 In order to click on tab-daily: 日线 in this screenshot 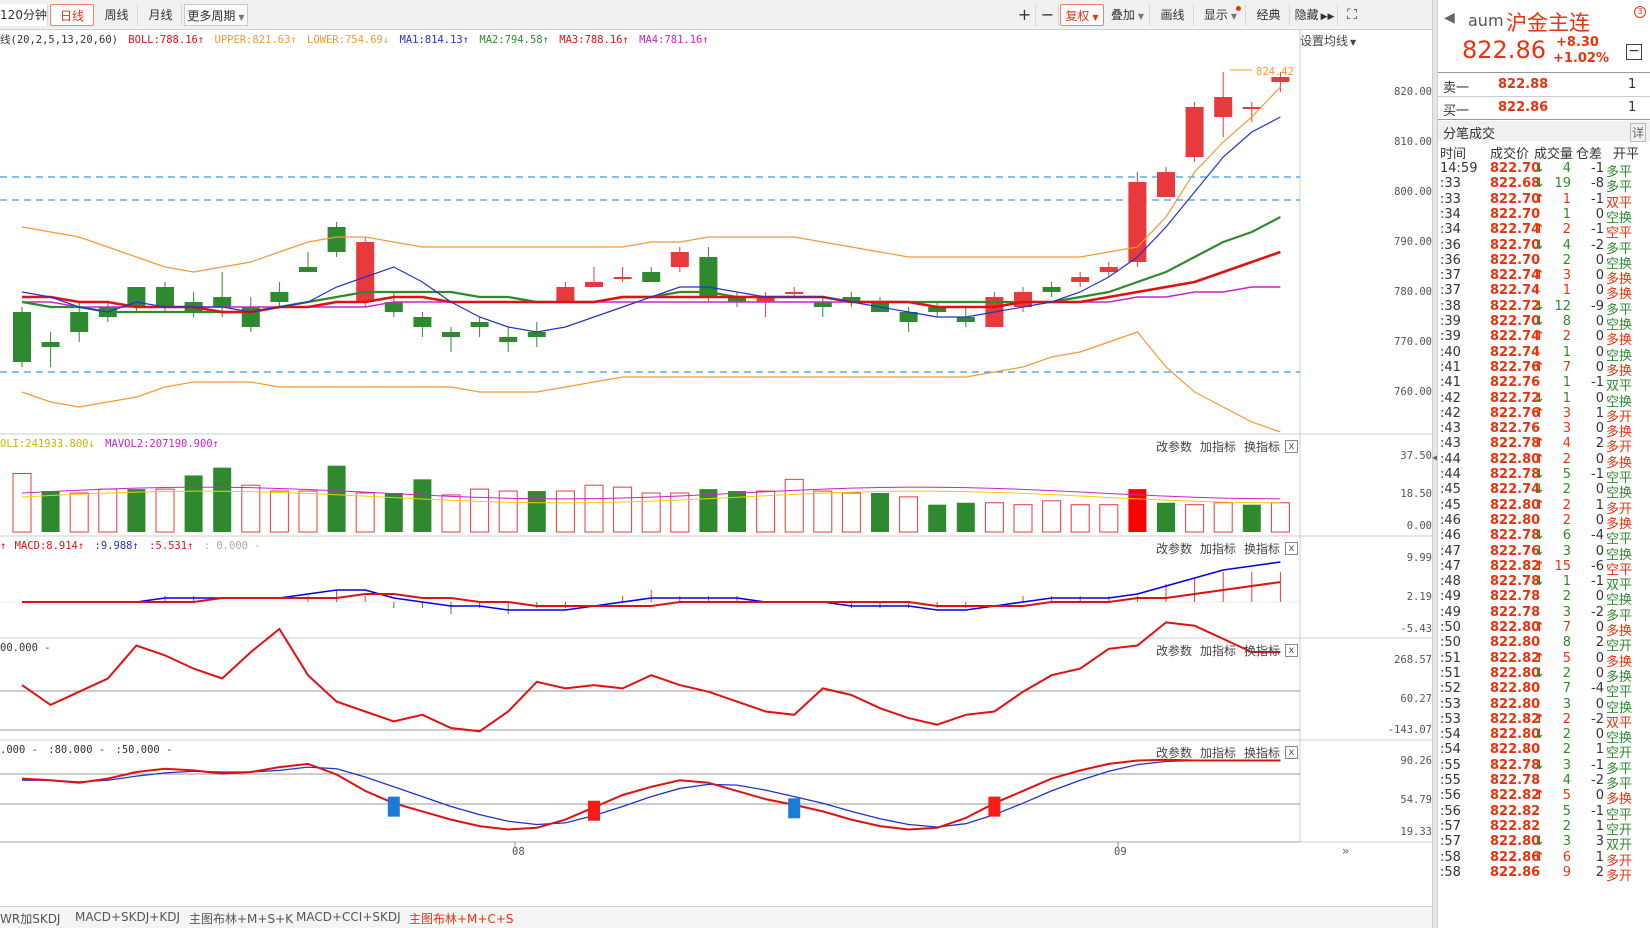, I will do `click(72, 15)`.